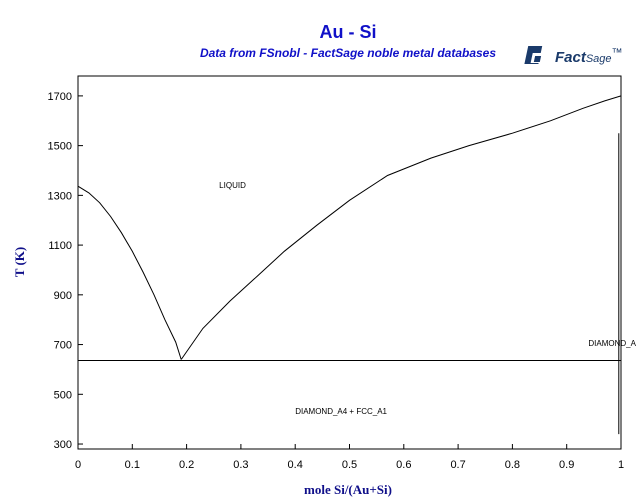  What do you see at coordinates (63, 346) in the screenshot?
I see `y-tick-label: 700` at bounding box center [63, 346].